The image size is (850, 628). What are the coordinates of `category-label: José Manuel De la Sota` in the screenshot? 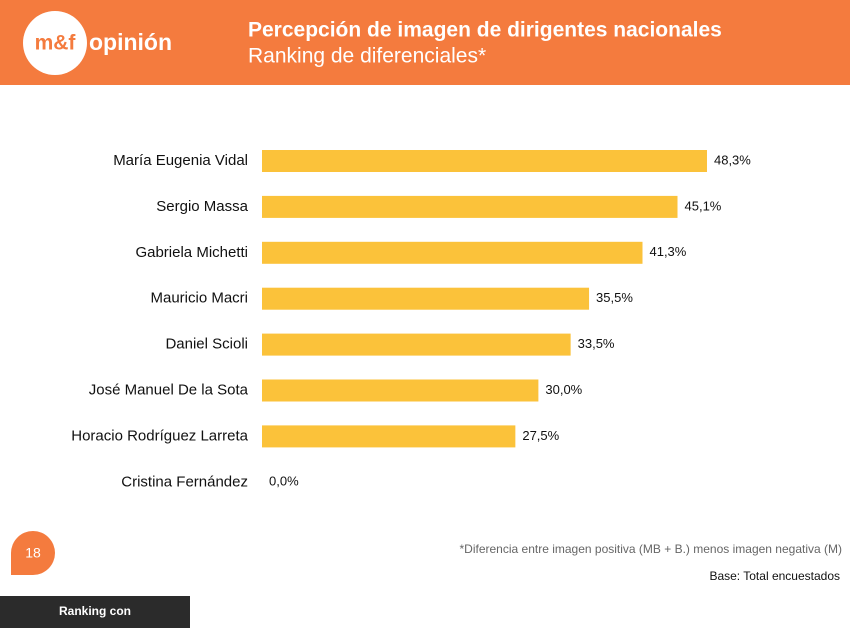 It's located at (169, 389).